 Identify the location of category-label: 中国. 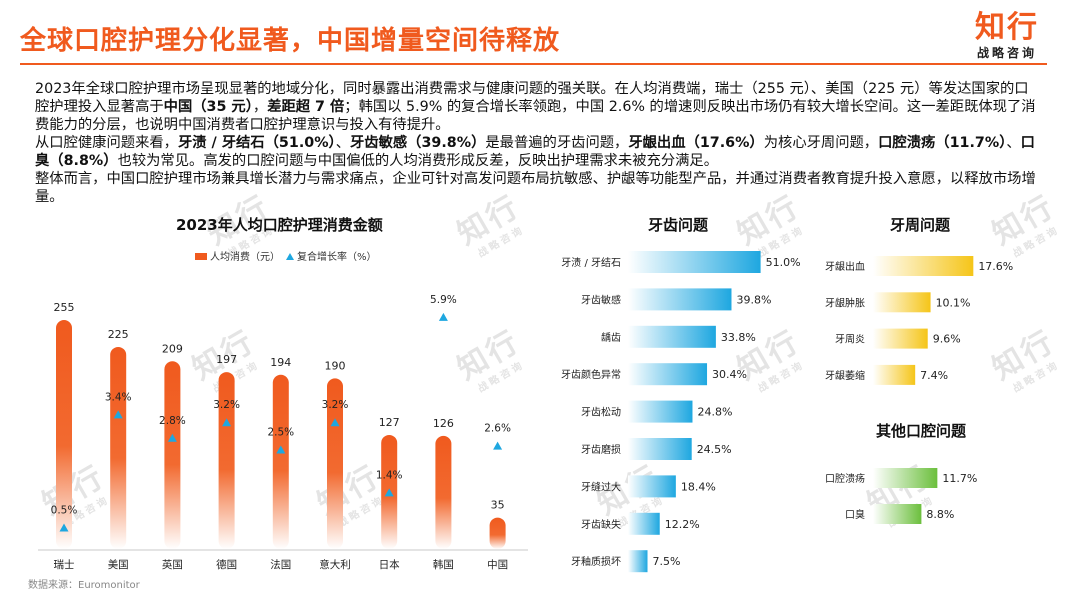
(497, 564).